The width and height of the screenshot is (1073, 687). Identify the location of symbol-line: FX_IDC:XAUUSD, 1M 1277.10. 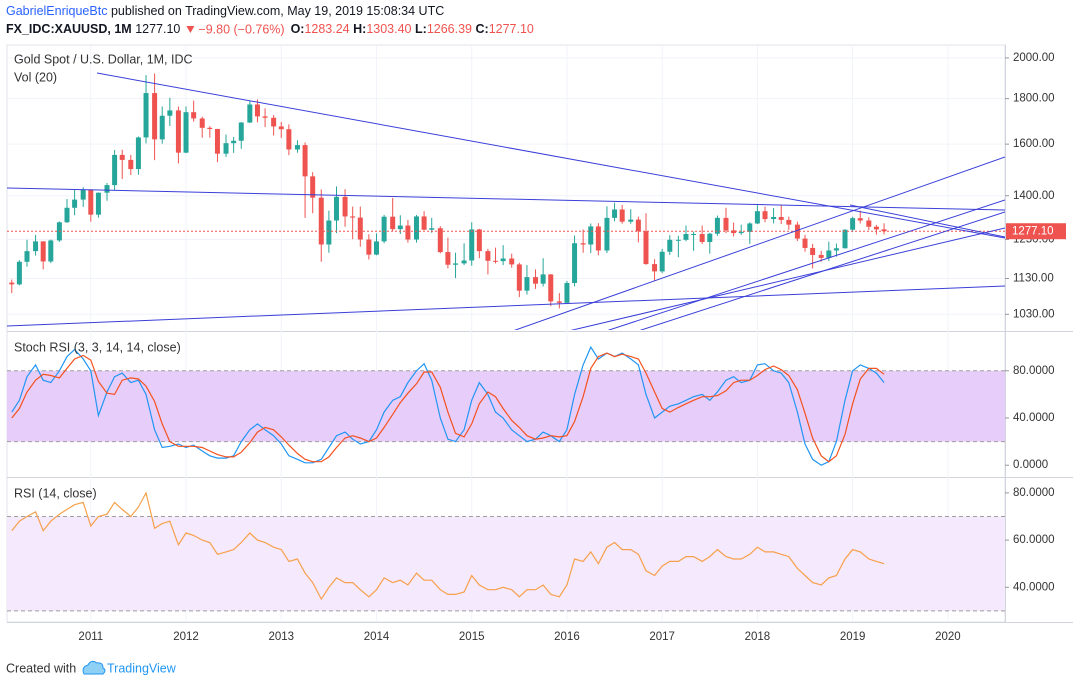
(93, 29).